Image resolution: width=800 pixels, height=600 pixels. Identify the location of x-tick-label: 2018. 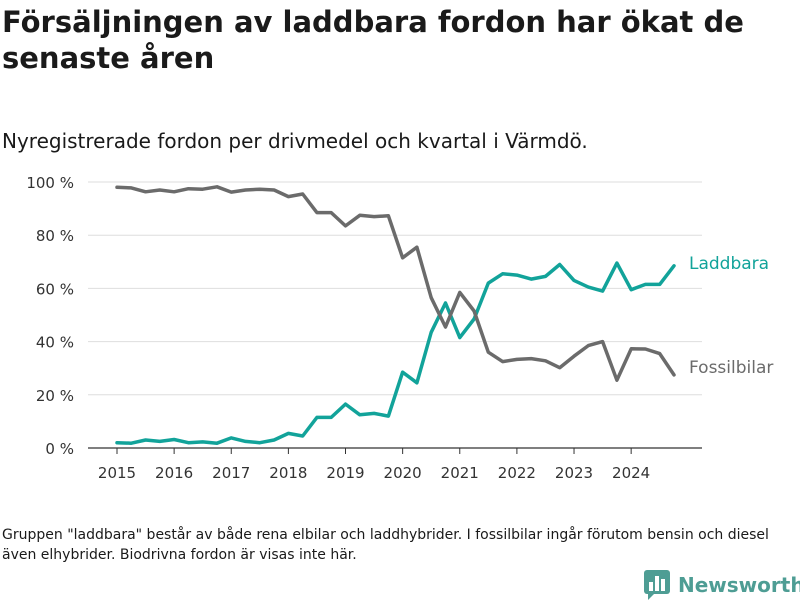
(288, 473).